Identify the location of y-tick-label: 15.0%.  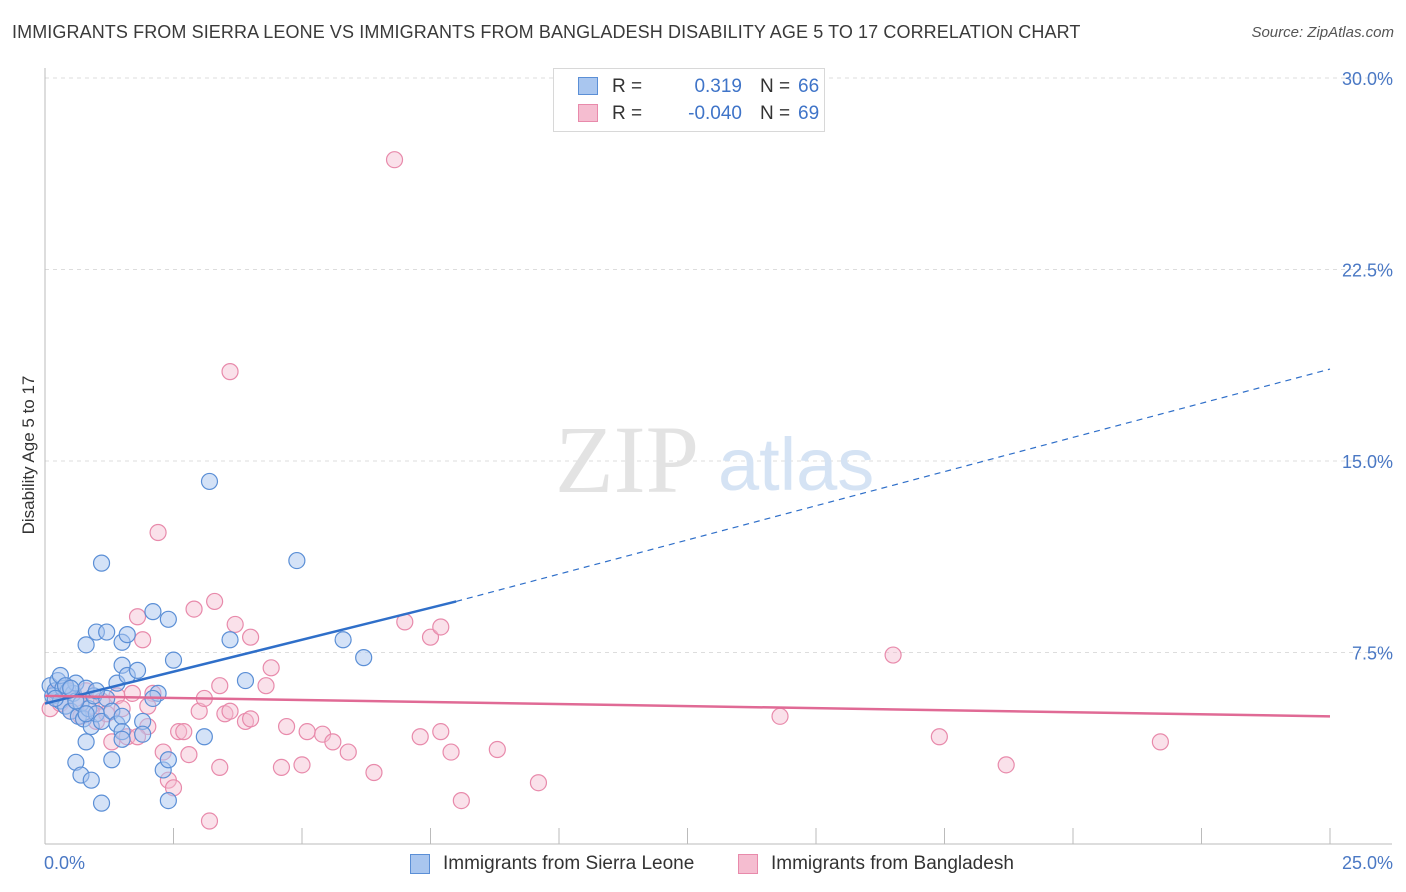
(1367, 462).